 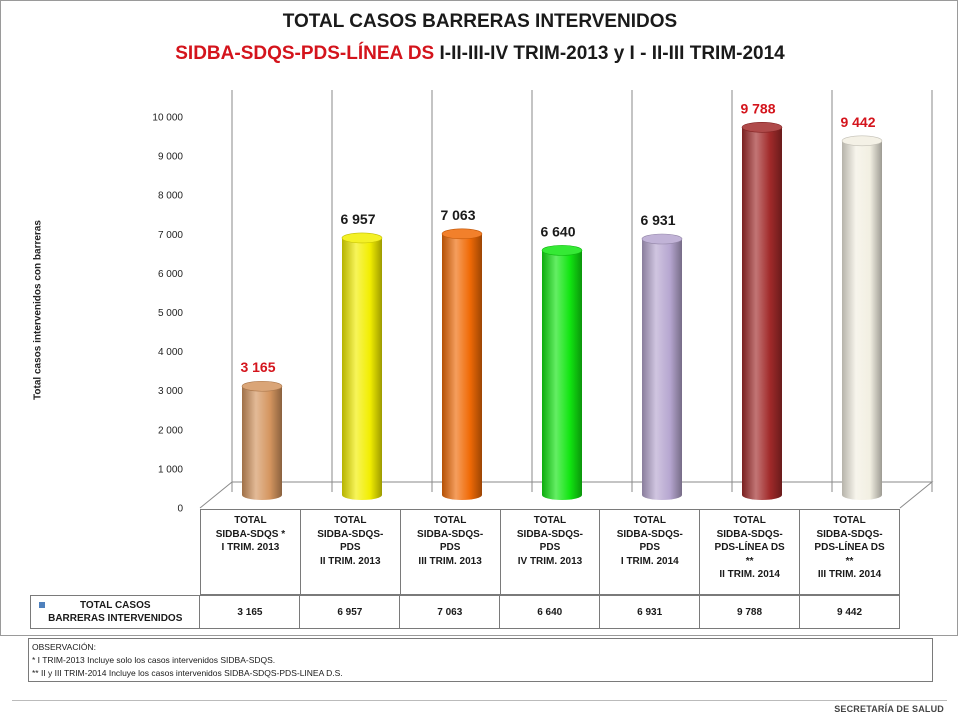 What do you see at coordinates (180, 509) in the screenshot?
I see `y-tick-label: 0` at bounding box center [180, 509].